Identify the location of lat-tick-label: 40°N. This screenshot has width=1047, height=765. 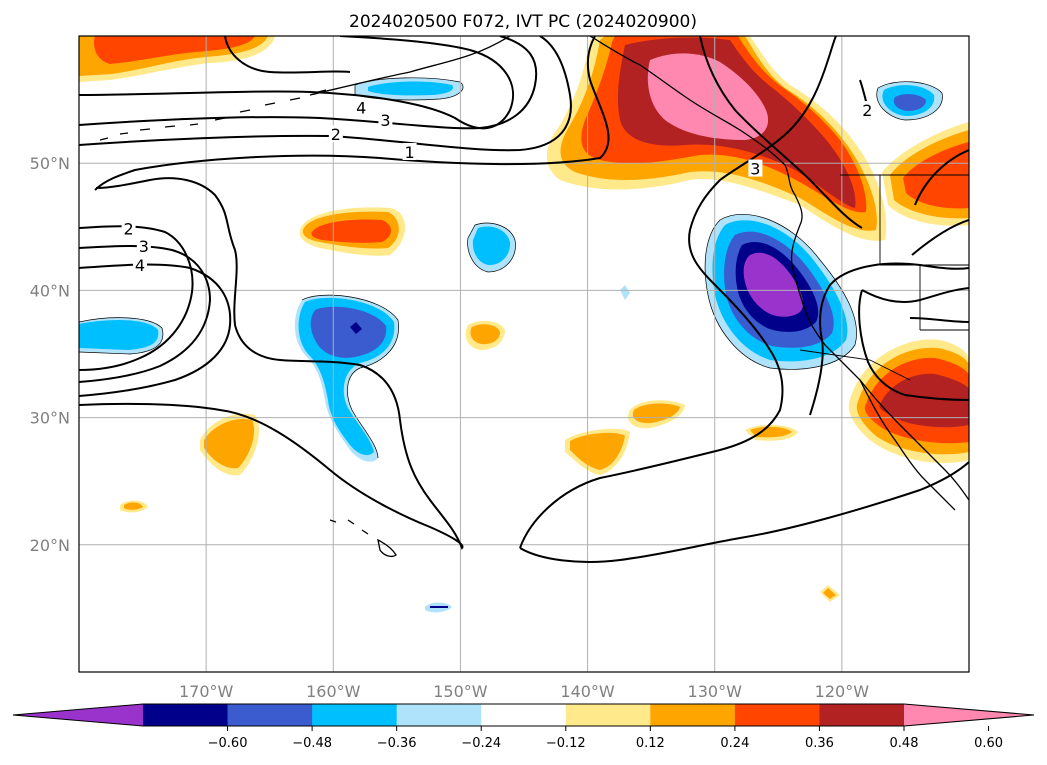
(50, 290).